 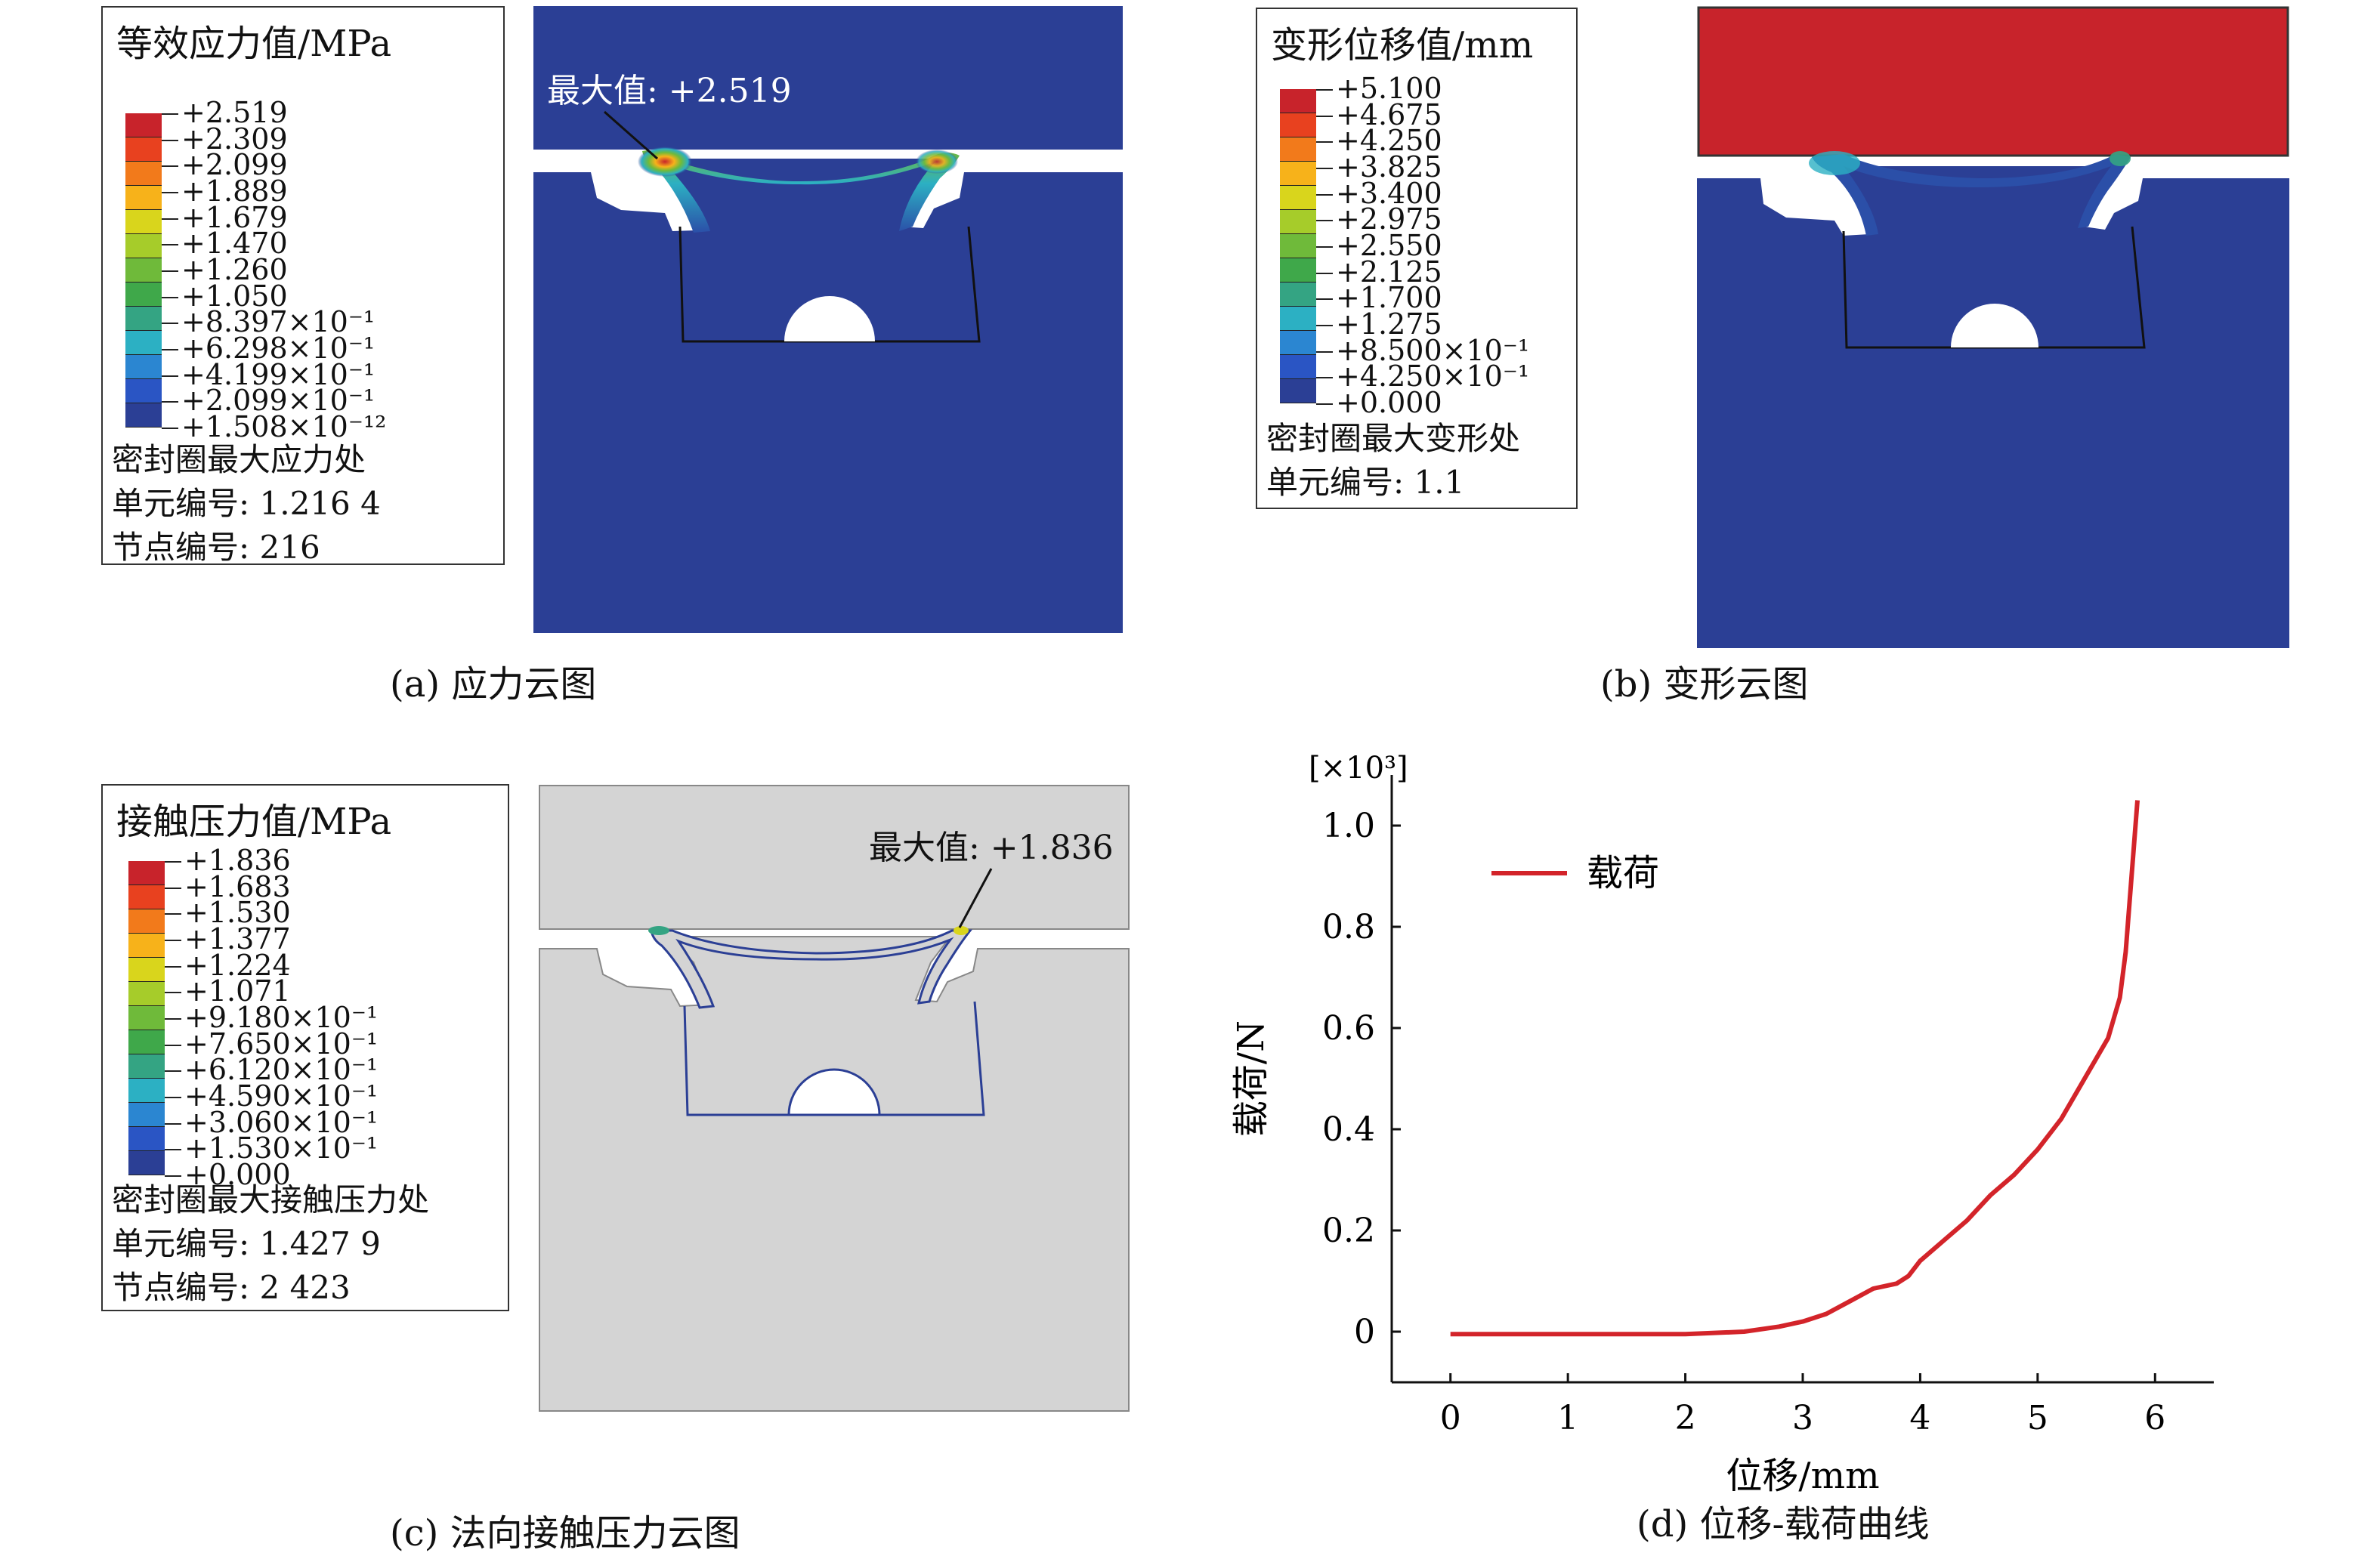 What do you see at coordinates (281, 1070) in the screenshot?
I see `colorbar-tick-label: +6.120×10⁻¹` at bounding box center [281, 1070].